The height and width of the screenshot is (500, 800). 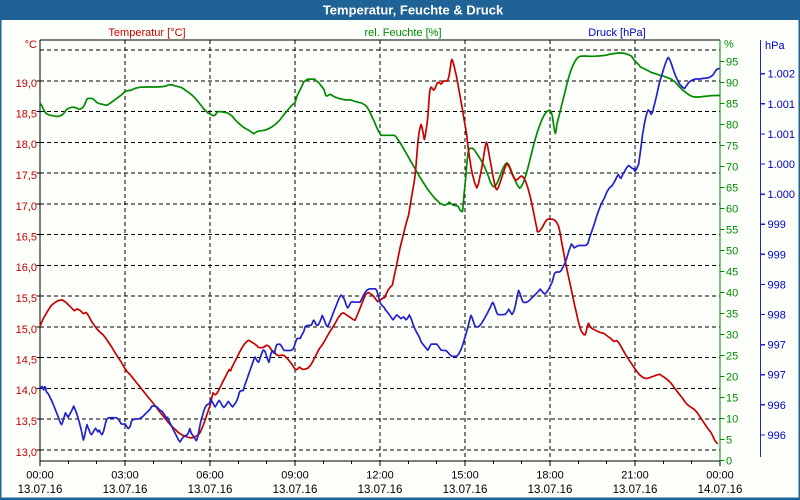 I want to click on svg-text: 0, so click(x=729, y=462).